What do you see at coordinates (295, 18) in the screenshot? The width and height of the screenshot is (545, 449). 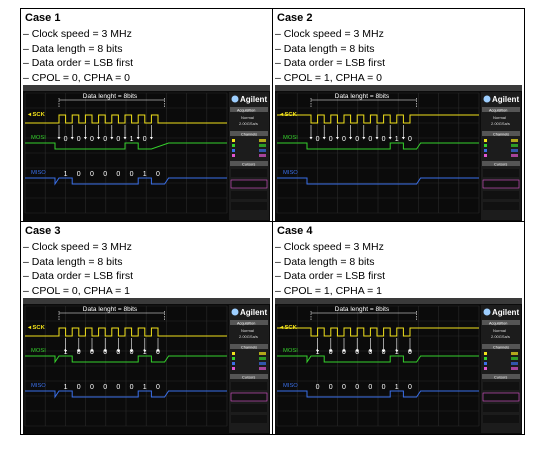 I see `case-title: Case 2` at bounding box center [295, 18].